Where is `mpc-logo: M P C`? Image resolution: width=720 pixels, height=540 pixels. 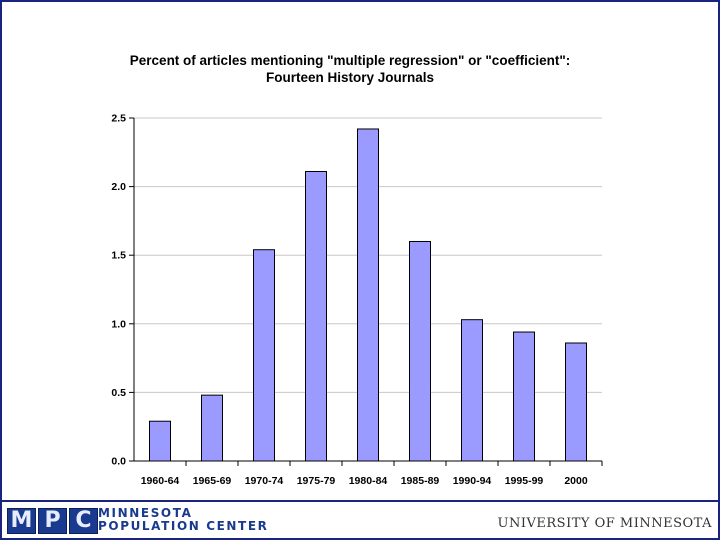 mpc-logo: M P C is located at coordinates (52, 521).